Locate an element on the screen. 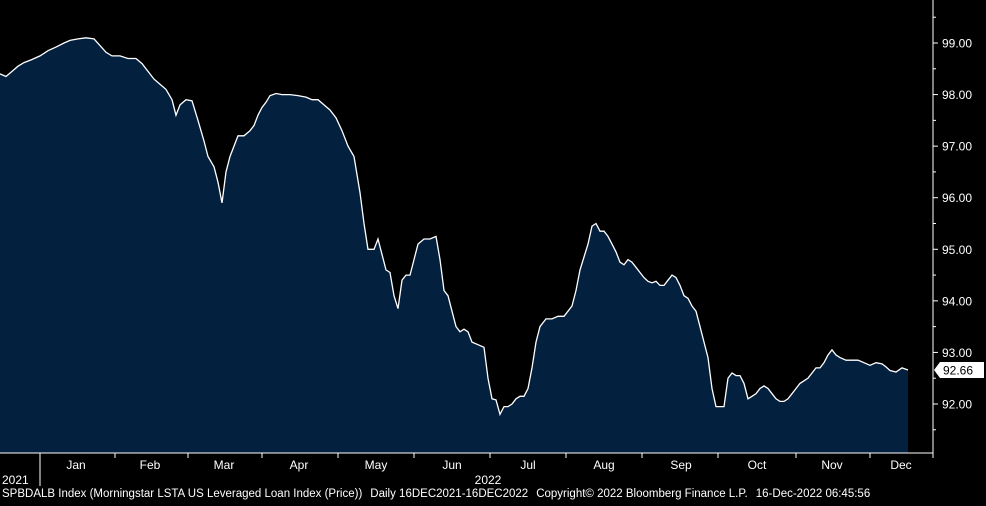 The image size is (986, 506). y-tick-label: 99.00 is located at coordinates (957, 44).